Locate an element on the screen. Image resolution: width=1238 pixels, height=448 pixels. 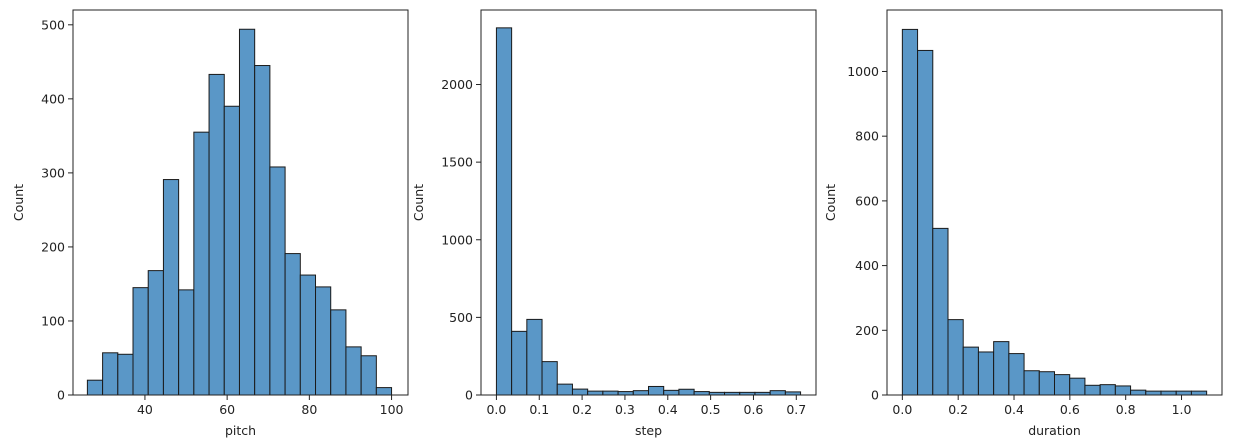
duration-x-axis-label: duration is located at coordinates (1054, 430).